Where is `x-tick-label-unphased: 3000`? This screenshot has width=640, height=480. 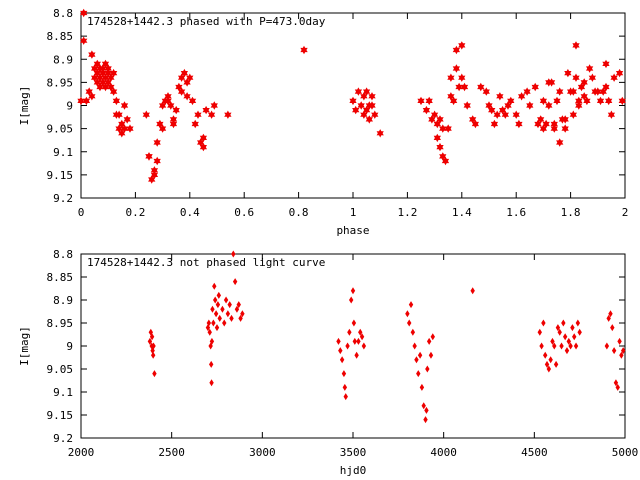
x-tick-label-unphased: 3000 is located at coordinates (262, 452).